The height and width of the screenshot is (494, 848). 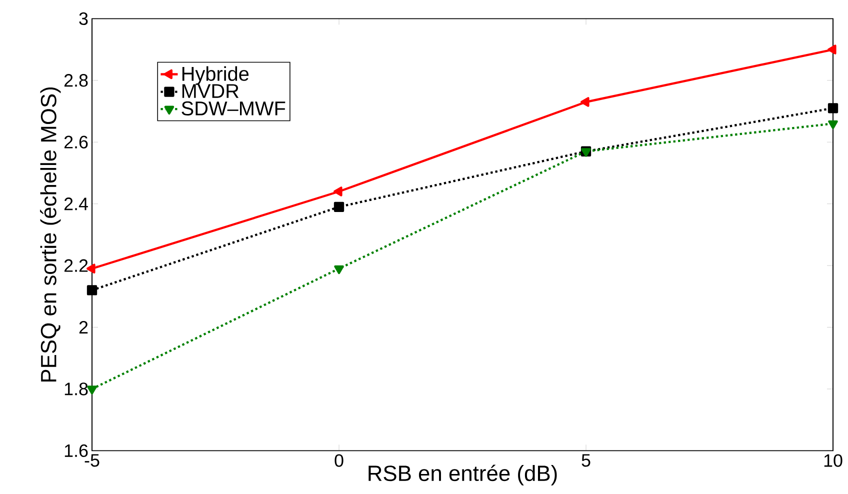 I want to click on legend-label: Hybride, so click(x=215, y=75).